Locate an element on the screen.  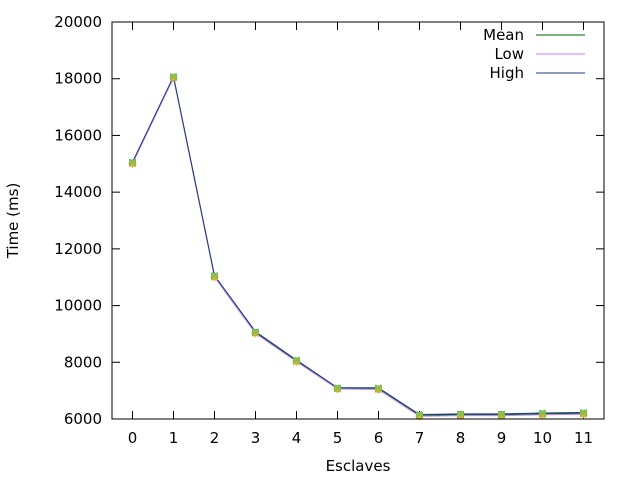
x-tick-label: 5 is located at coordinates (338, 438).